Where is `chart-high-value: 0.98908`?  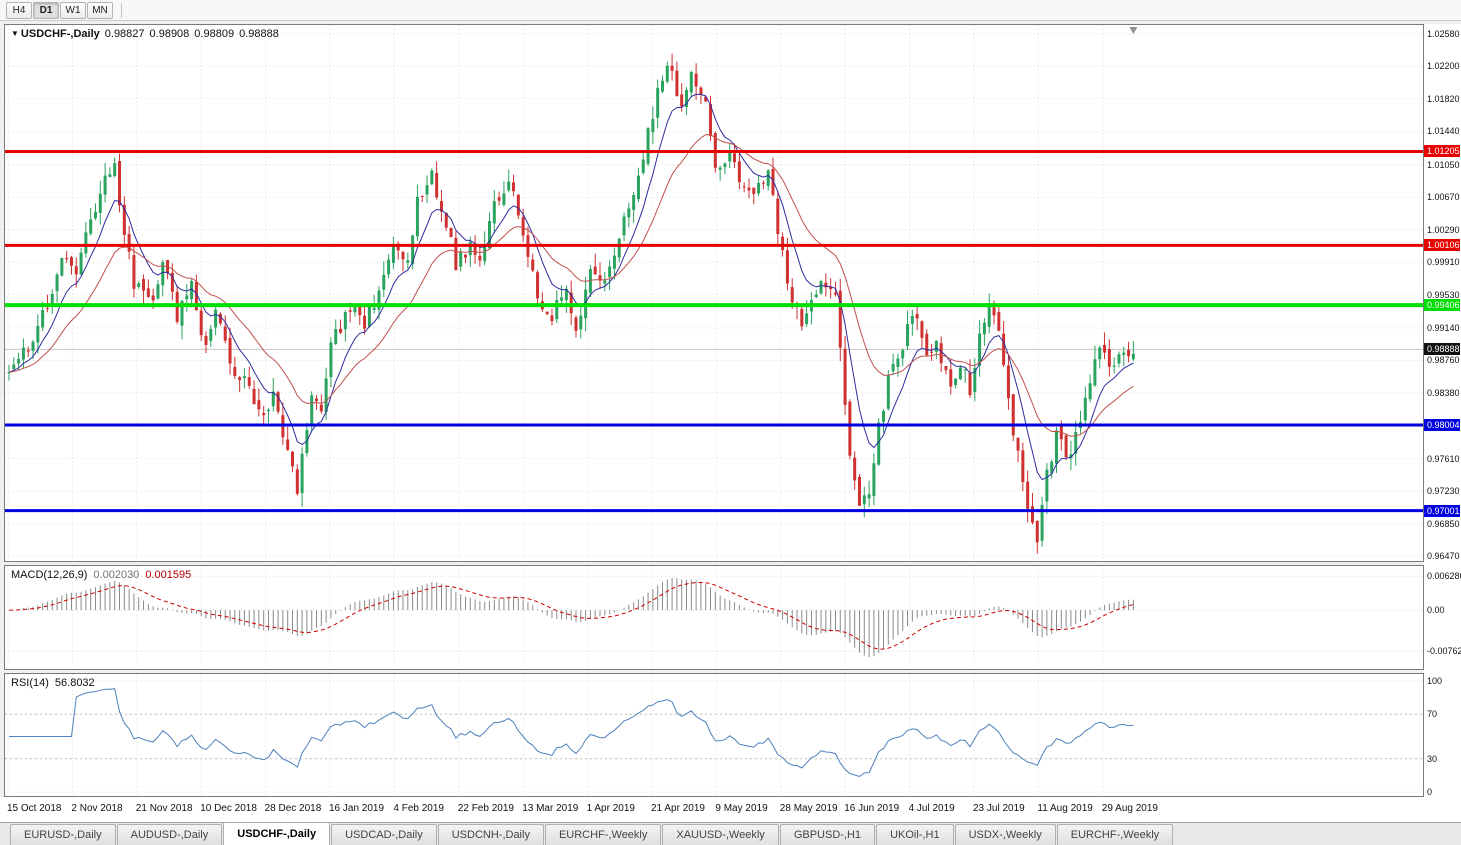 chart-high-value: 0.98908 is located at coordinates (169, 34).